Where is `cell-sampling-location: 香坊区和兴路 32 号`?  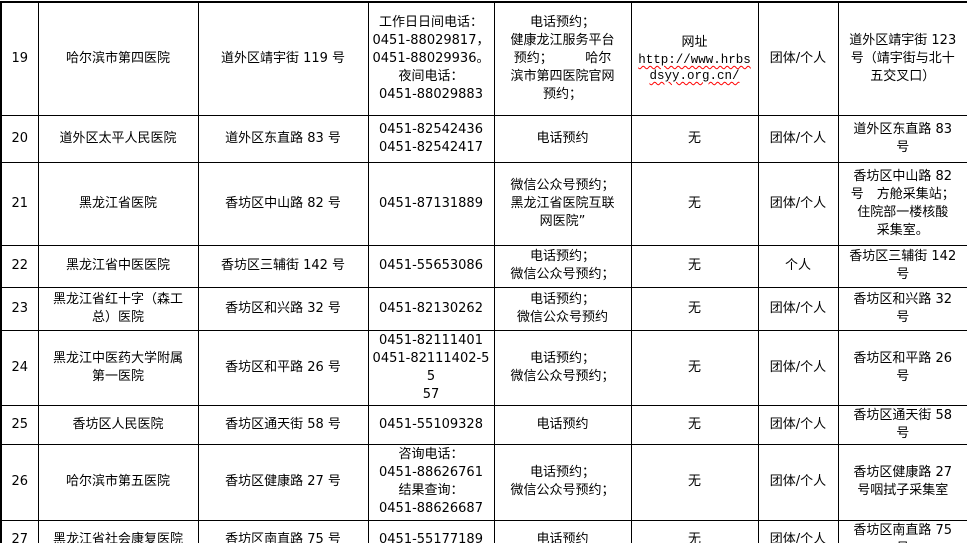 cell-sampling-location: 香坊区和兴路 32 号 is located at coordinates (902, 308).